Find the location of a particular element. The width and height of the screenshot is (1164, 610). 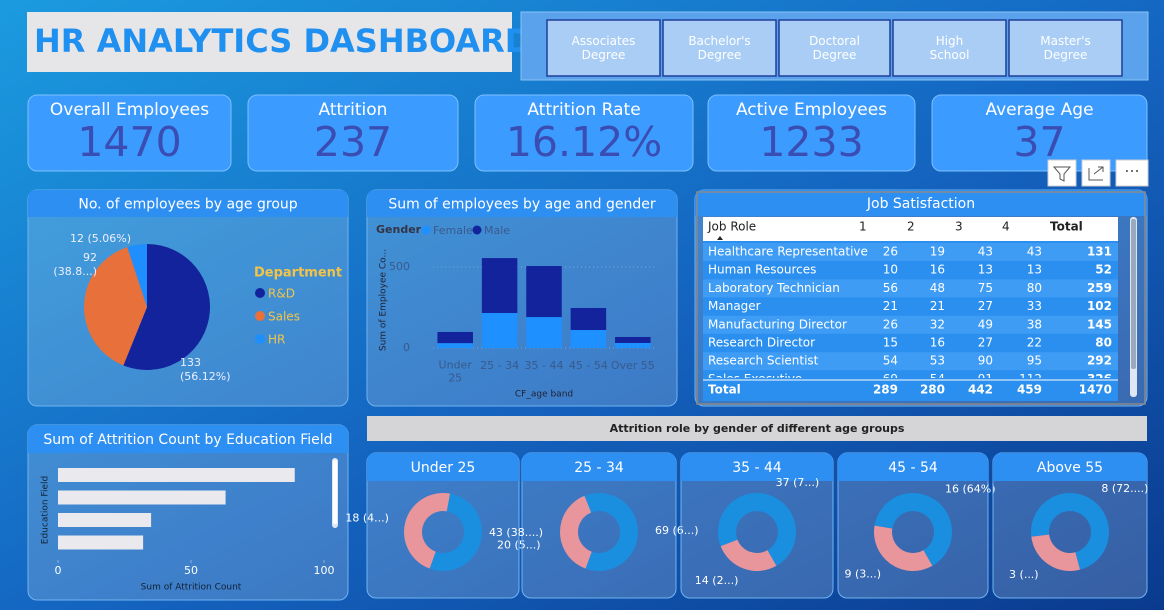

more-icon is located at coordinates (1132, 173).